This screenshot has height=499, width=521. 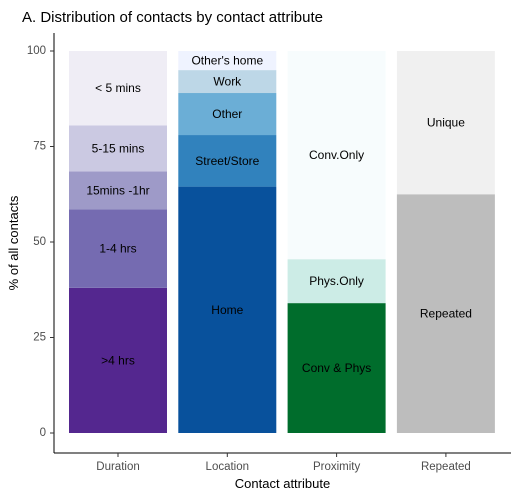 I want to click on segment-label-repeated-unique: Unique, so click(x=446, y=123).